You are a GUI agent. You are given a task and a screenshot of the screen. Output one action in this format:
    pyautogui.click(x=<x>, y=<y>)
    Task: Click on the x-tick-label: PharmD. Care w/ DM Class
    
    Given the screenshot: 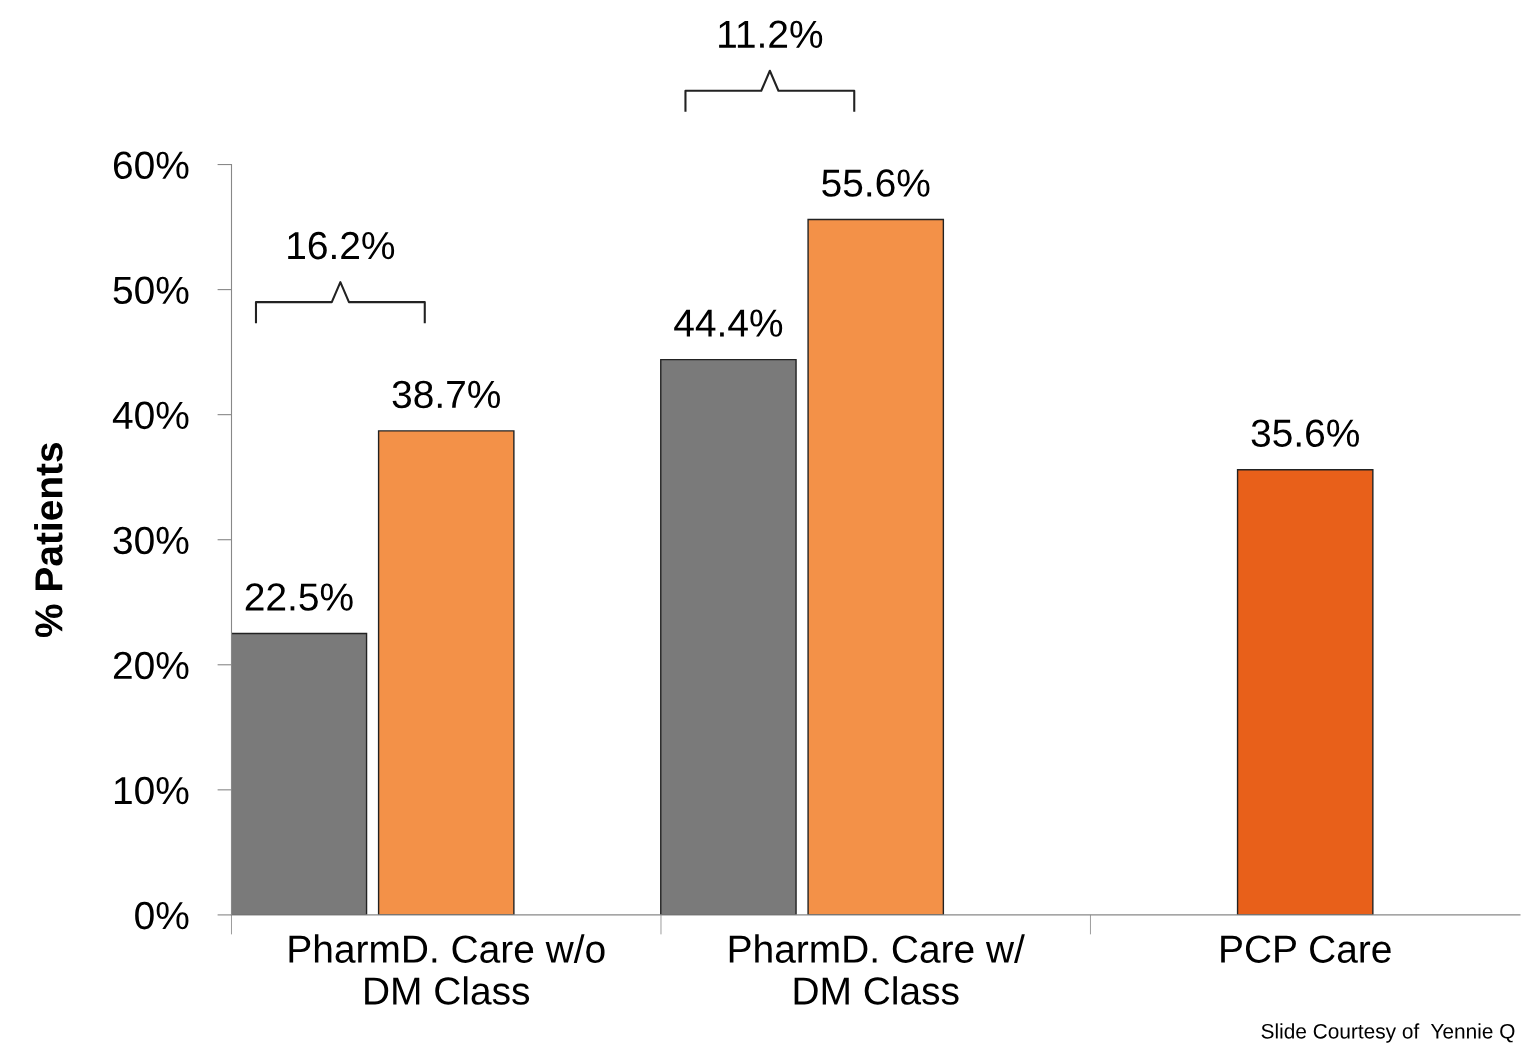 What is the action you would take?
    pyautogui.click(x=877, y=969)
    